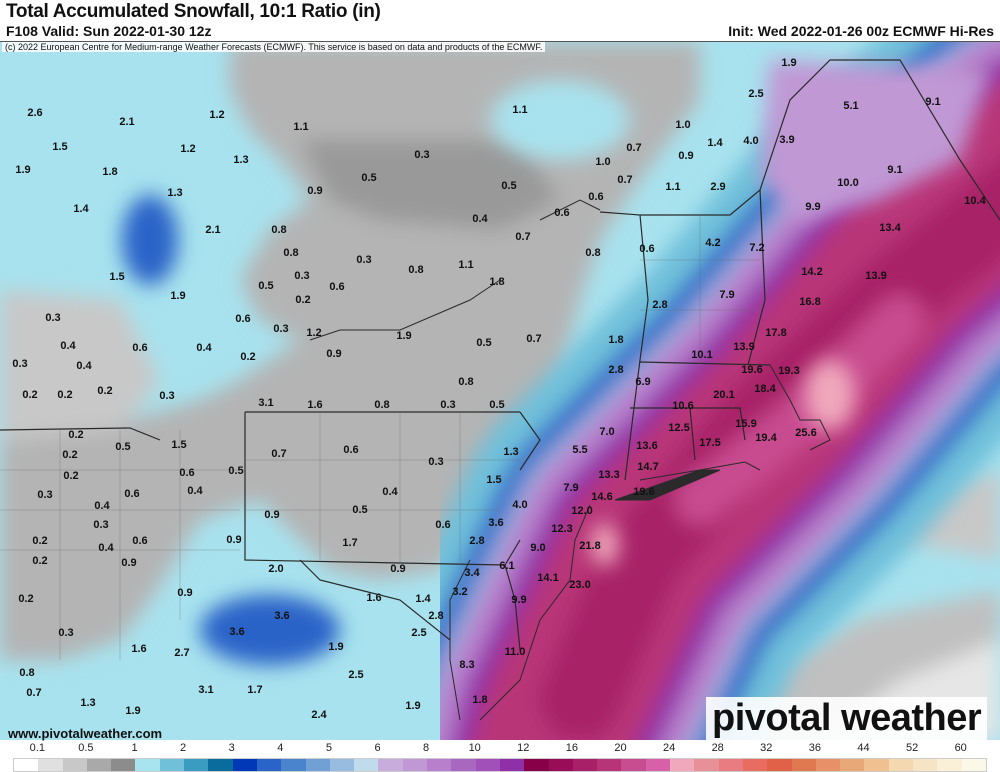  I want to click on legend-label: 0.1, so click(37, 748).